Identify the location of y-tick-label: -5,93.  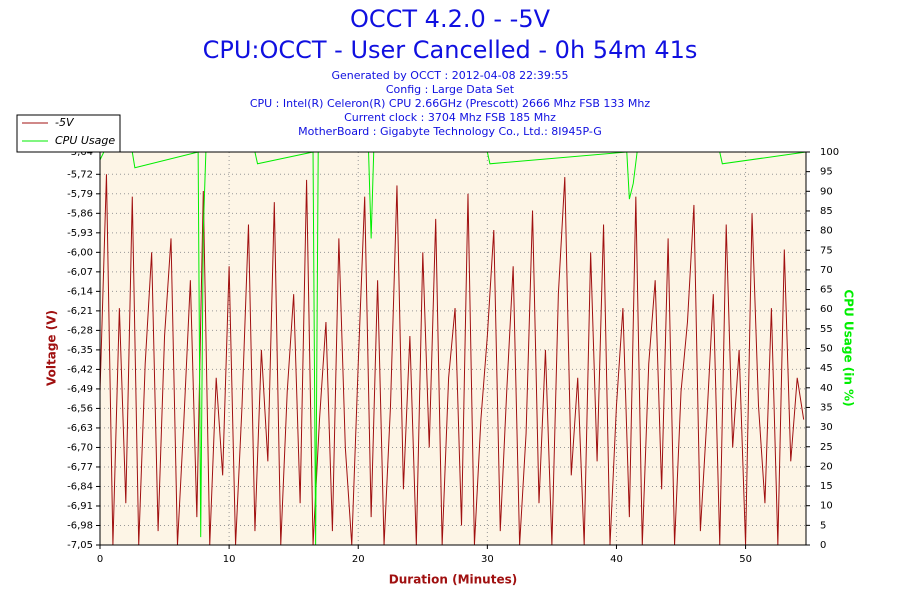
(80, 233).